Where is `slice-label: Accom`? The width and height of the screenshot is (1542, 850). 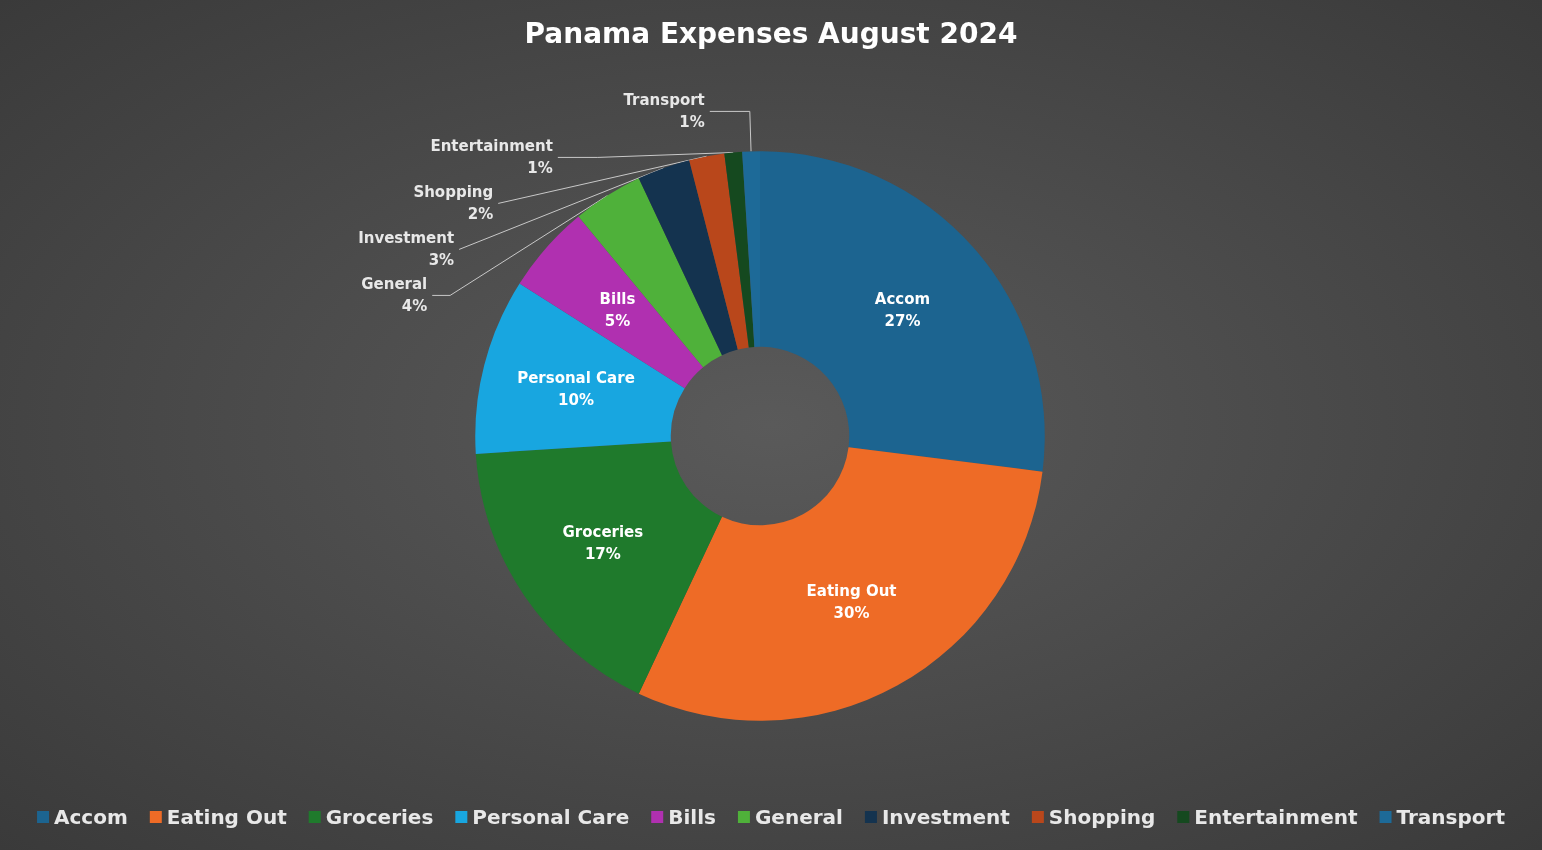 slice-label: Accom is located at coordinates (902, 299).